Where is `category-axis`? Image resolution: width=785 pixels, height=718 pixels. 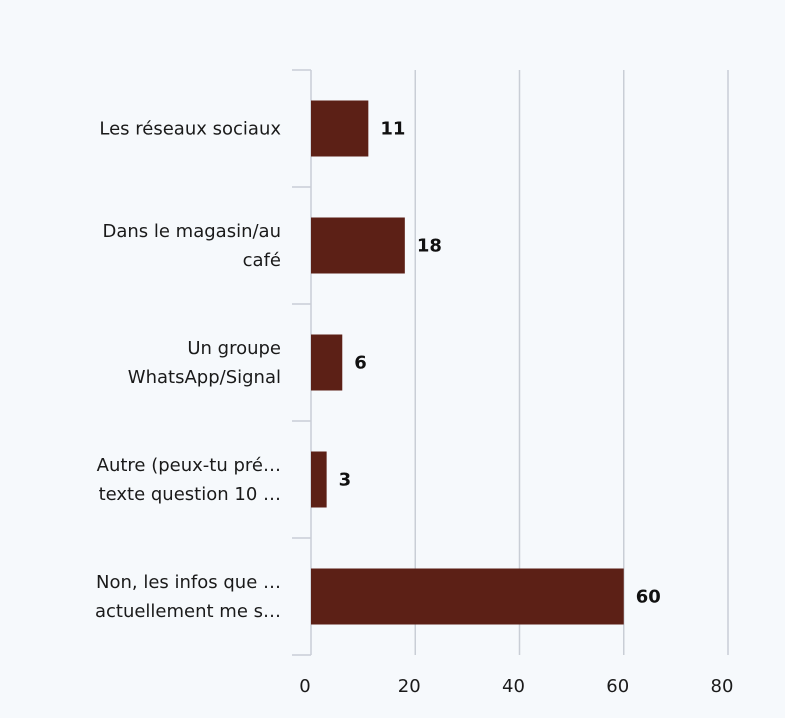
category-axis is located at coordinates (302, 362).